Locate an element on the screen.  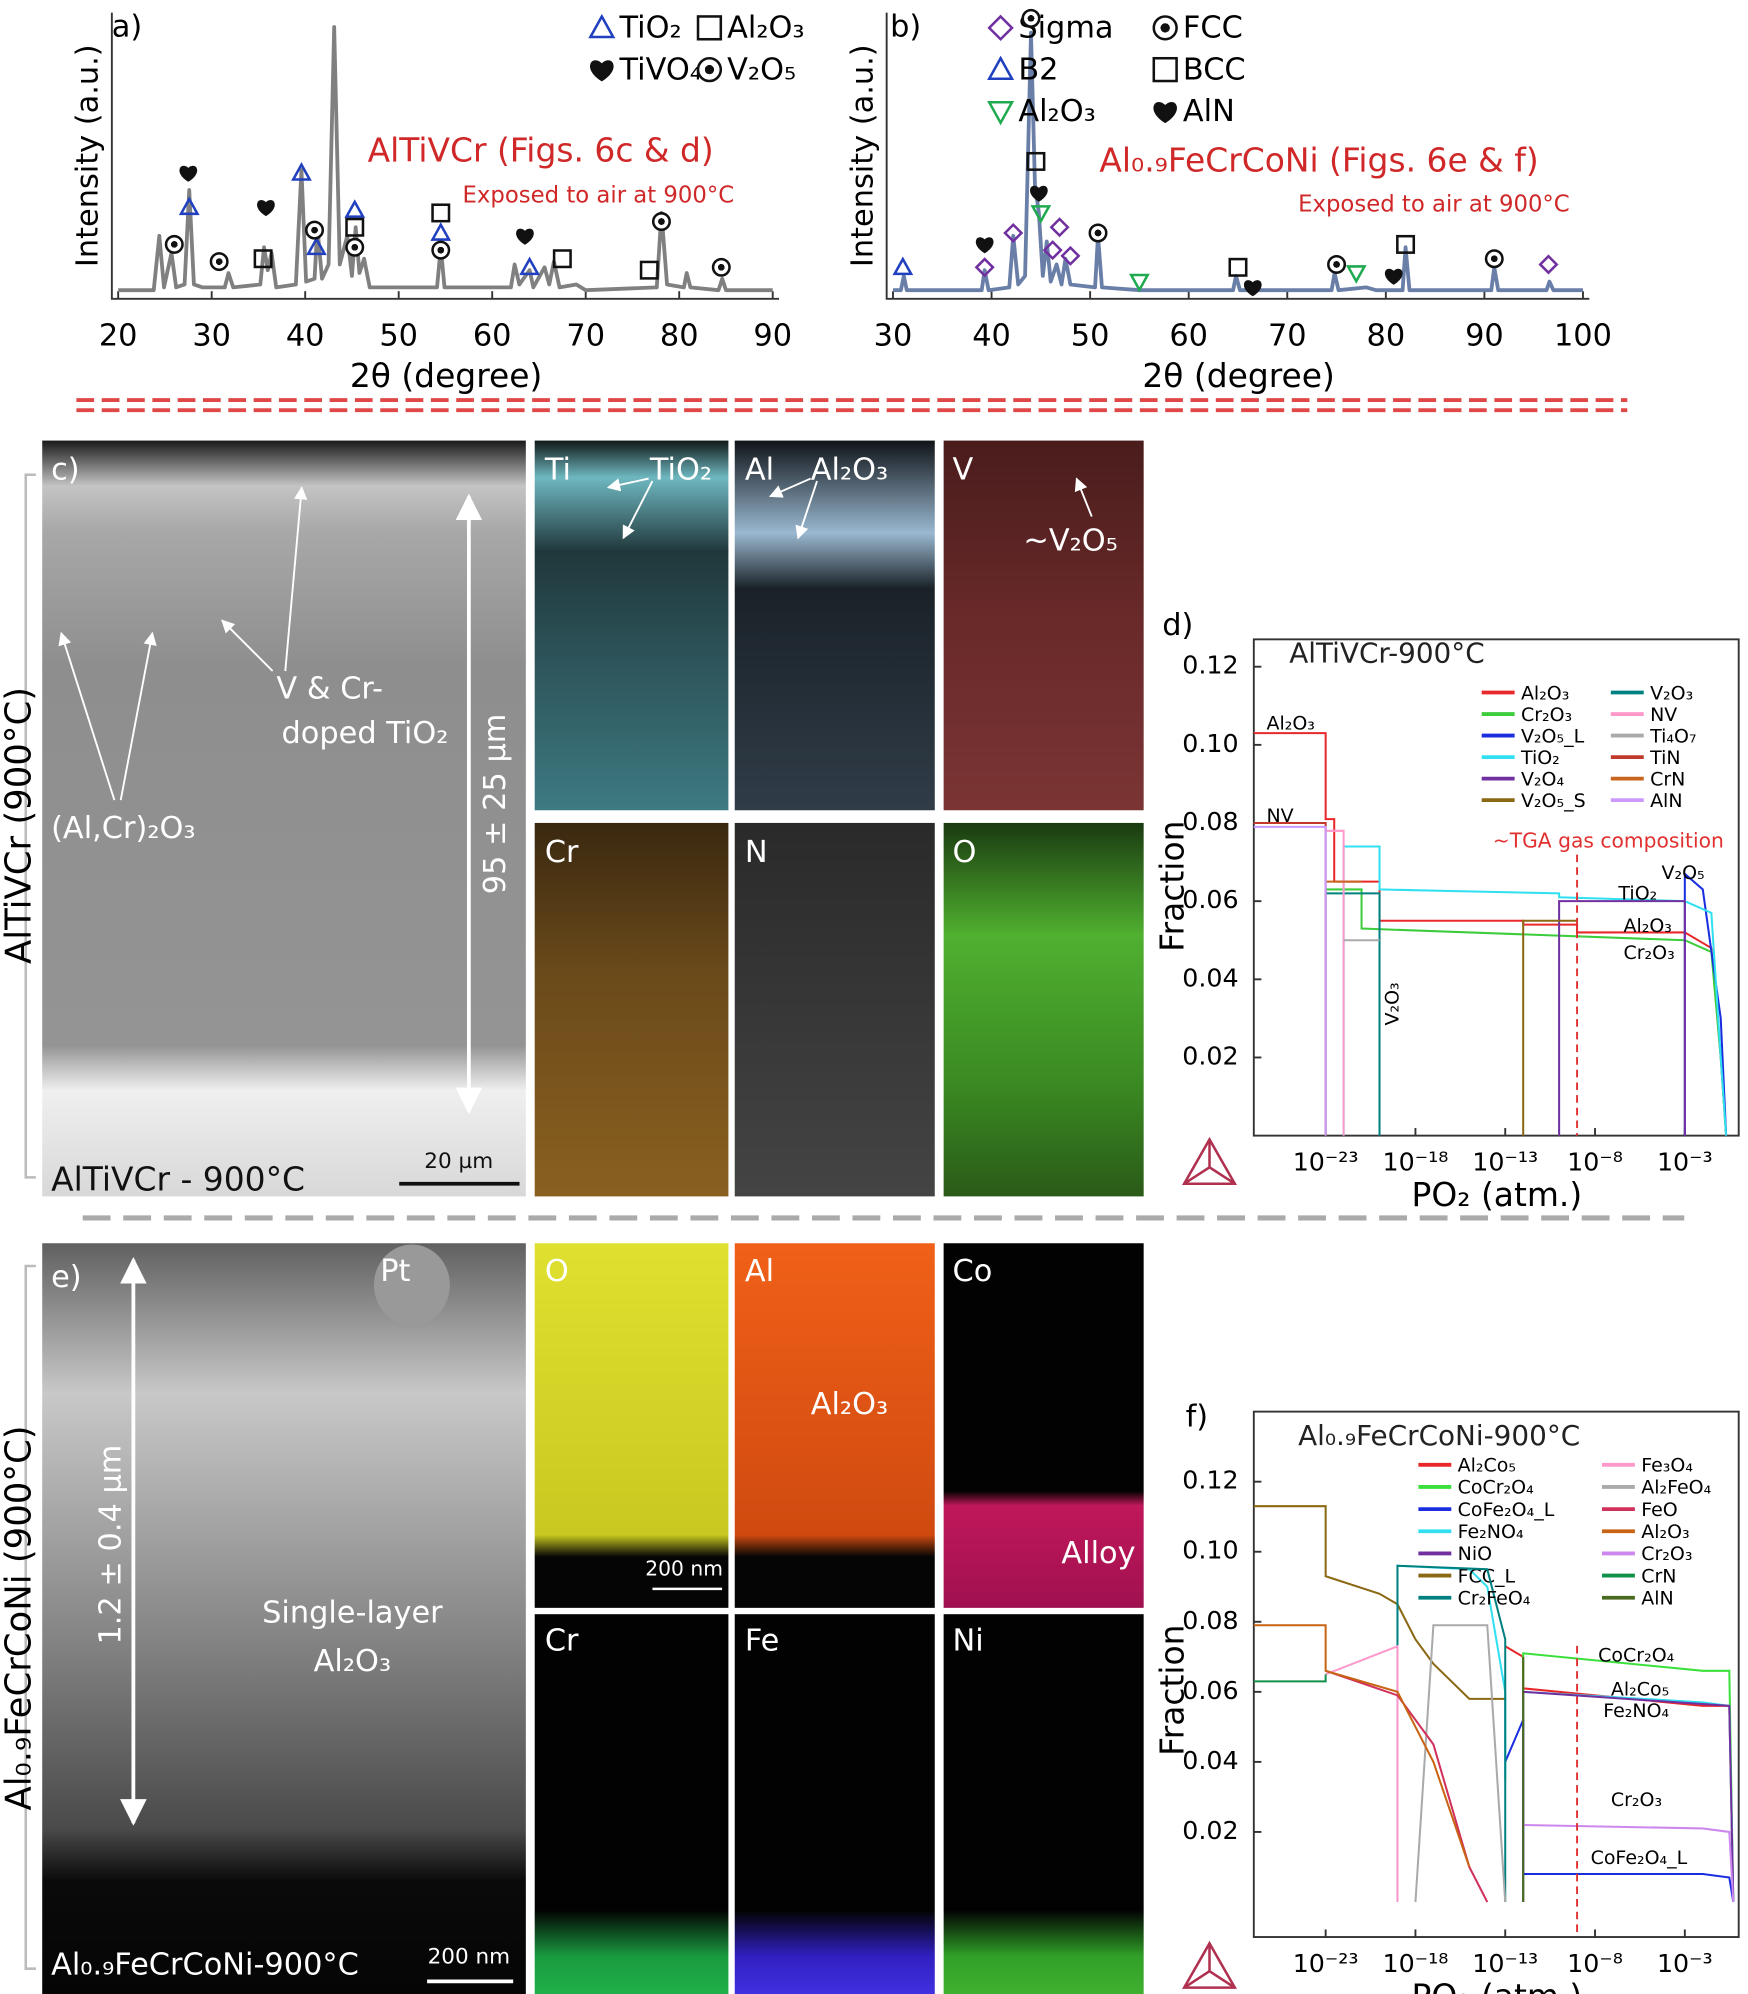
y-axis-label: Intensity (a.u.) is located at coordinates (88, 155).